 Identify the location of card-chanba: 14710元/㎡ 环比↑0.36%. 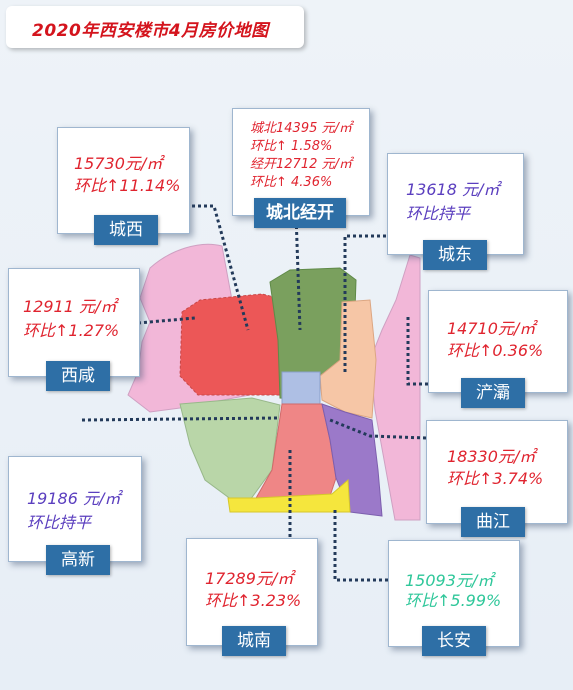
(498, 341).